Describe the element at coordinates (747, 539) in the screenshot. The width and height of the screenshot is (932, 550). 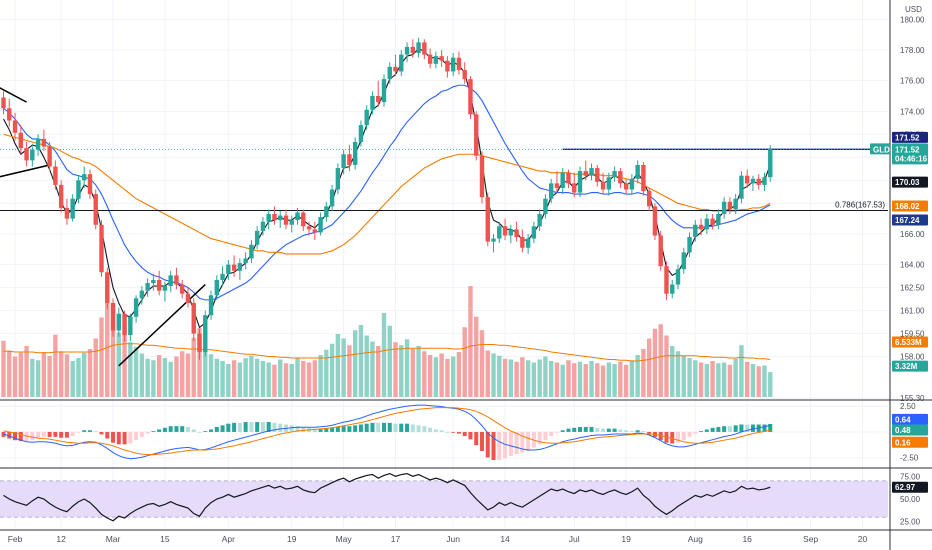
I see `time-tick-label: 16` at that location.